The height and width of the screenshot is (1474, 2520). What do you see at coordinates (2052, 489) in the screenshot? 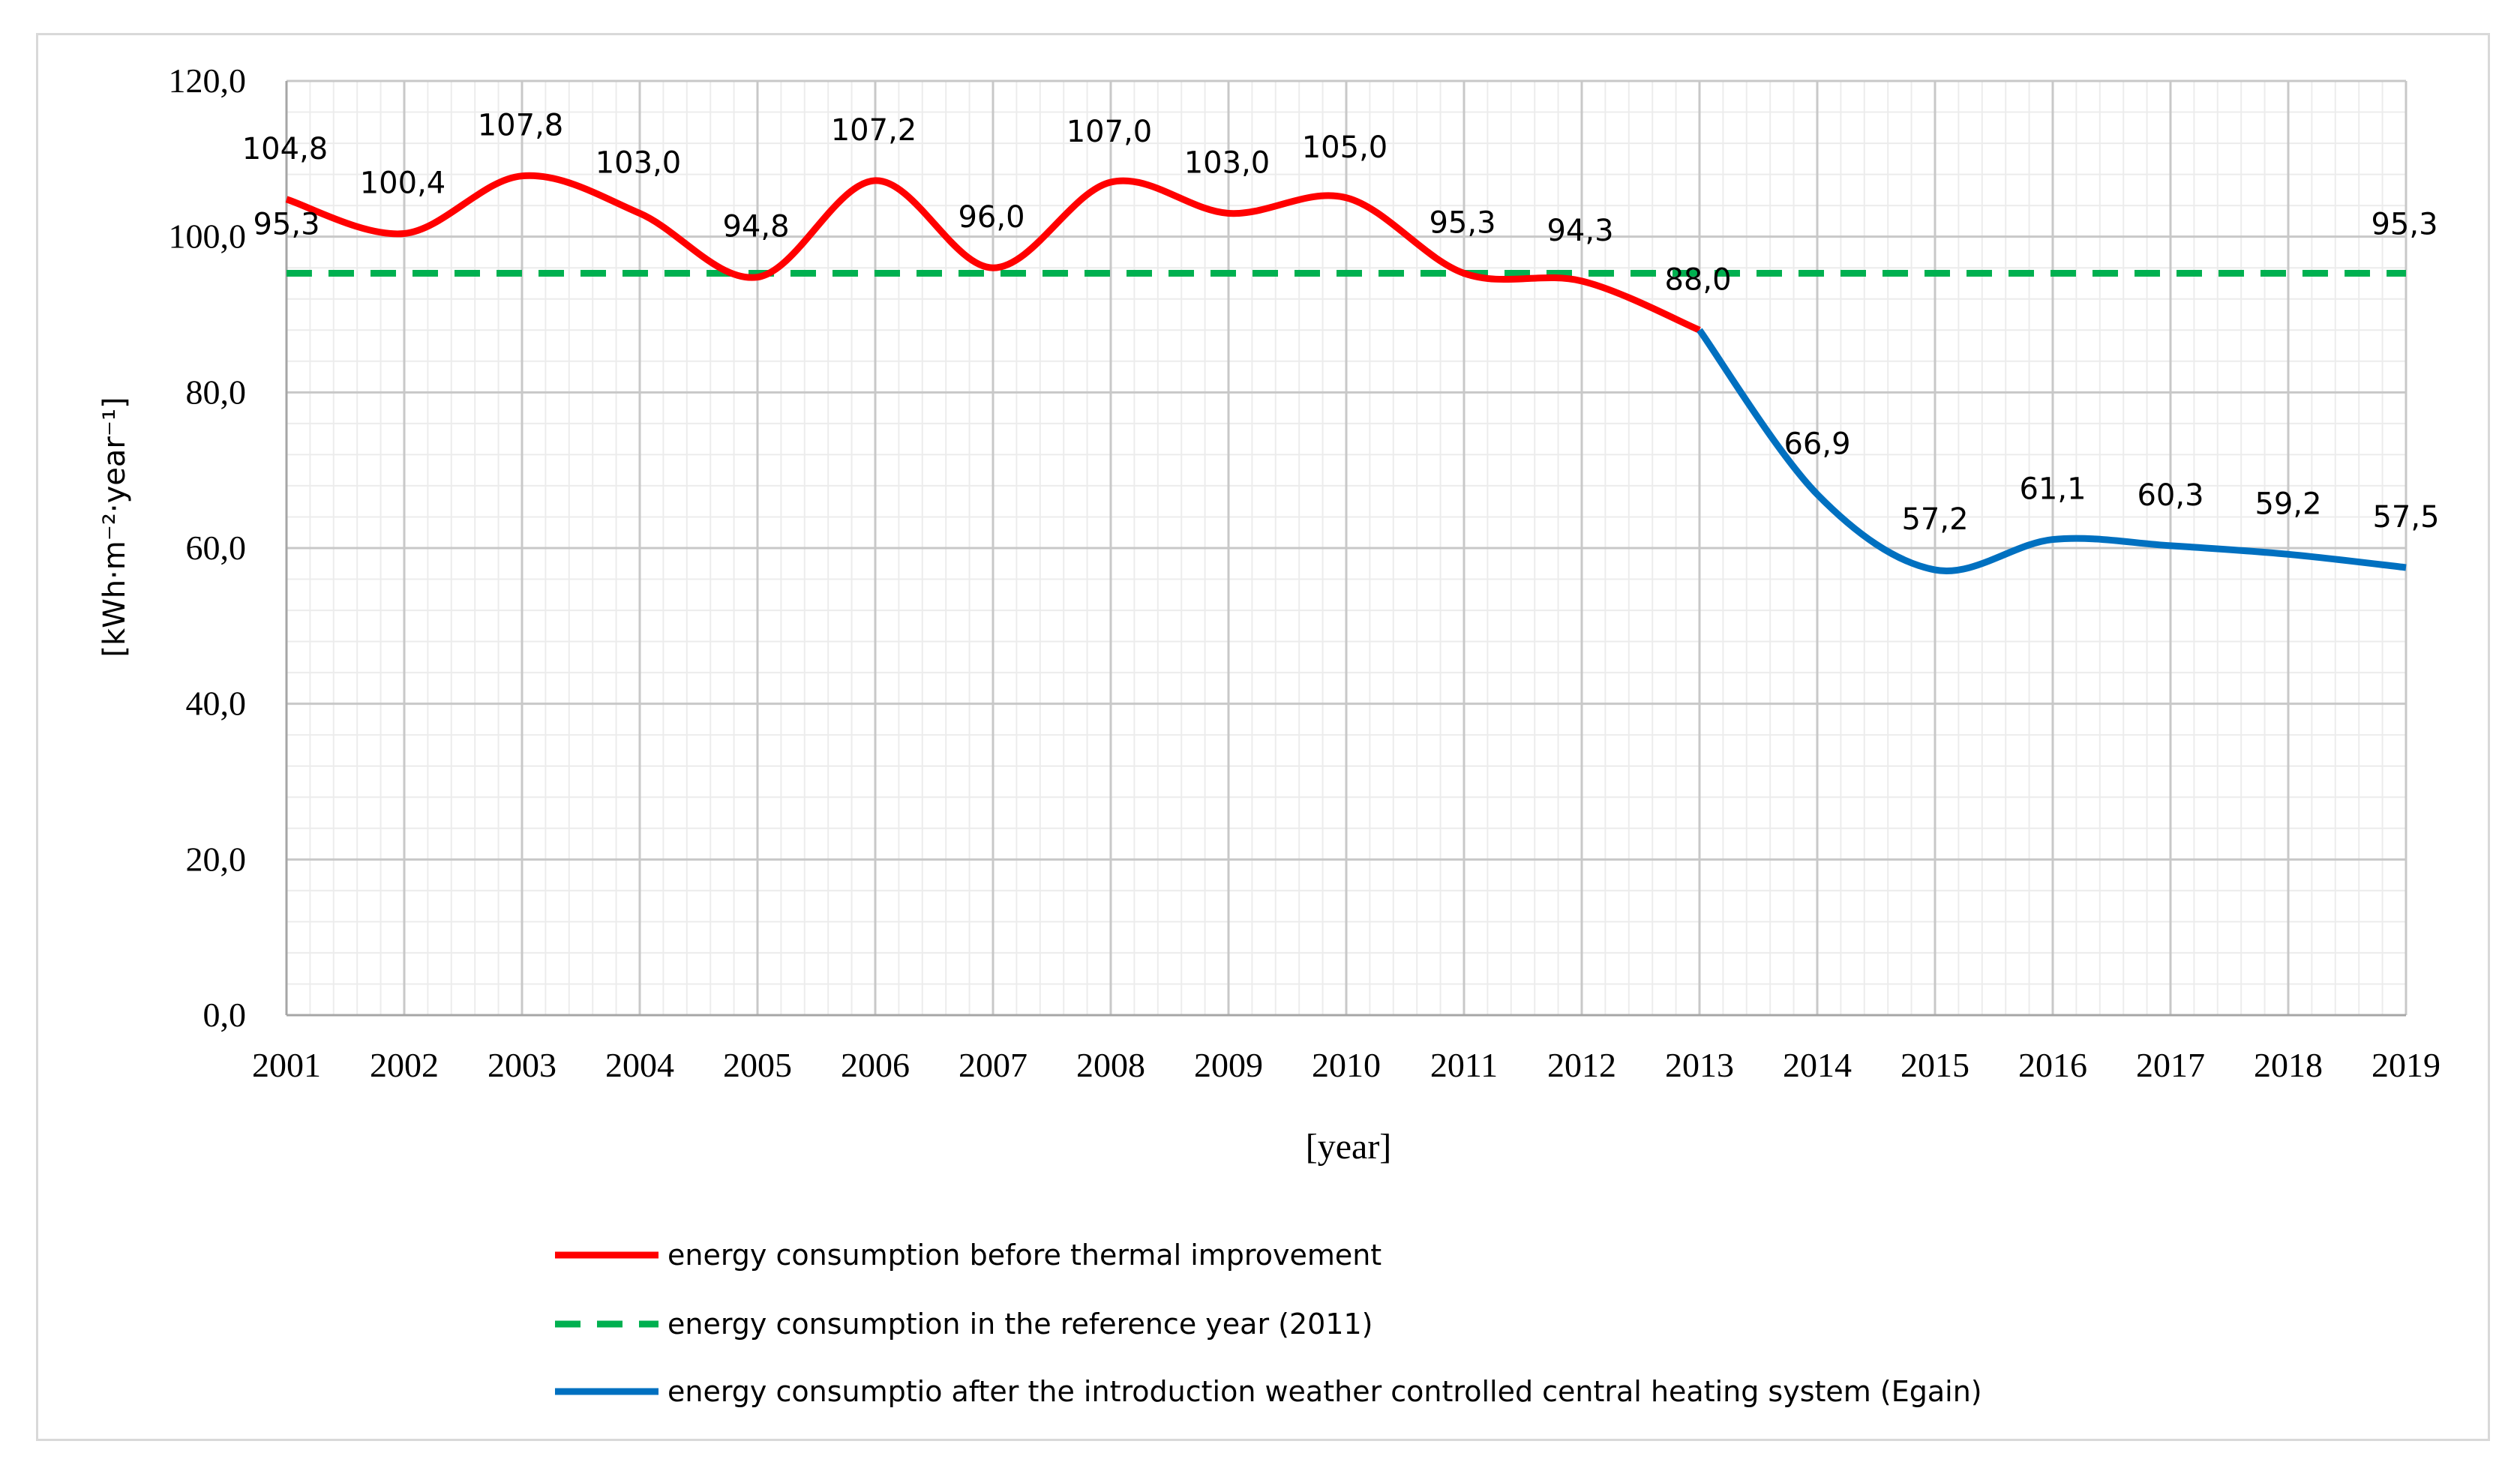
I see `data-label: 61,1` at bounding box center [2052, 489].